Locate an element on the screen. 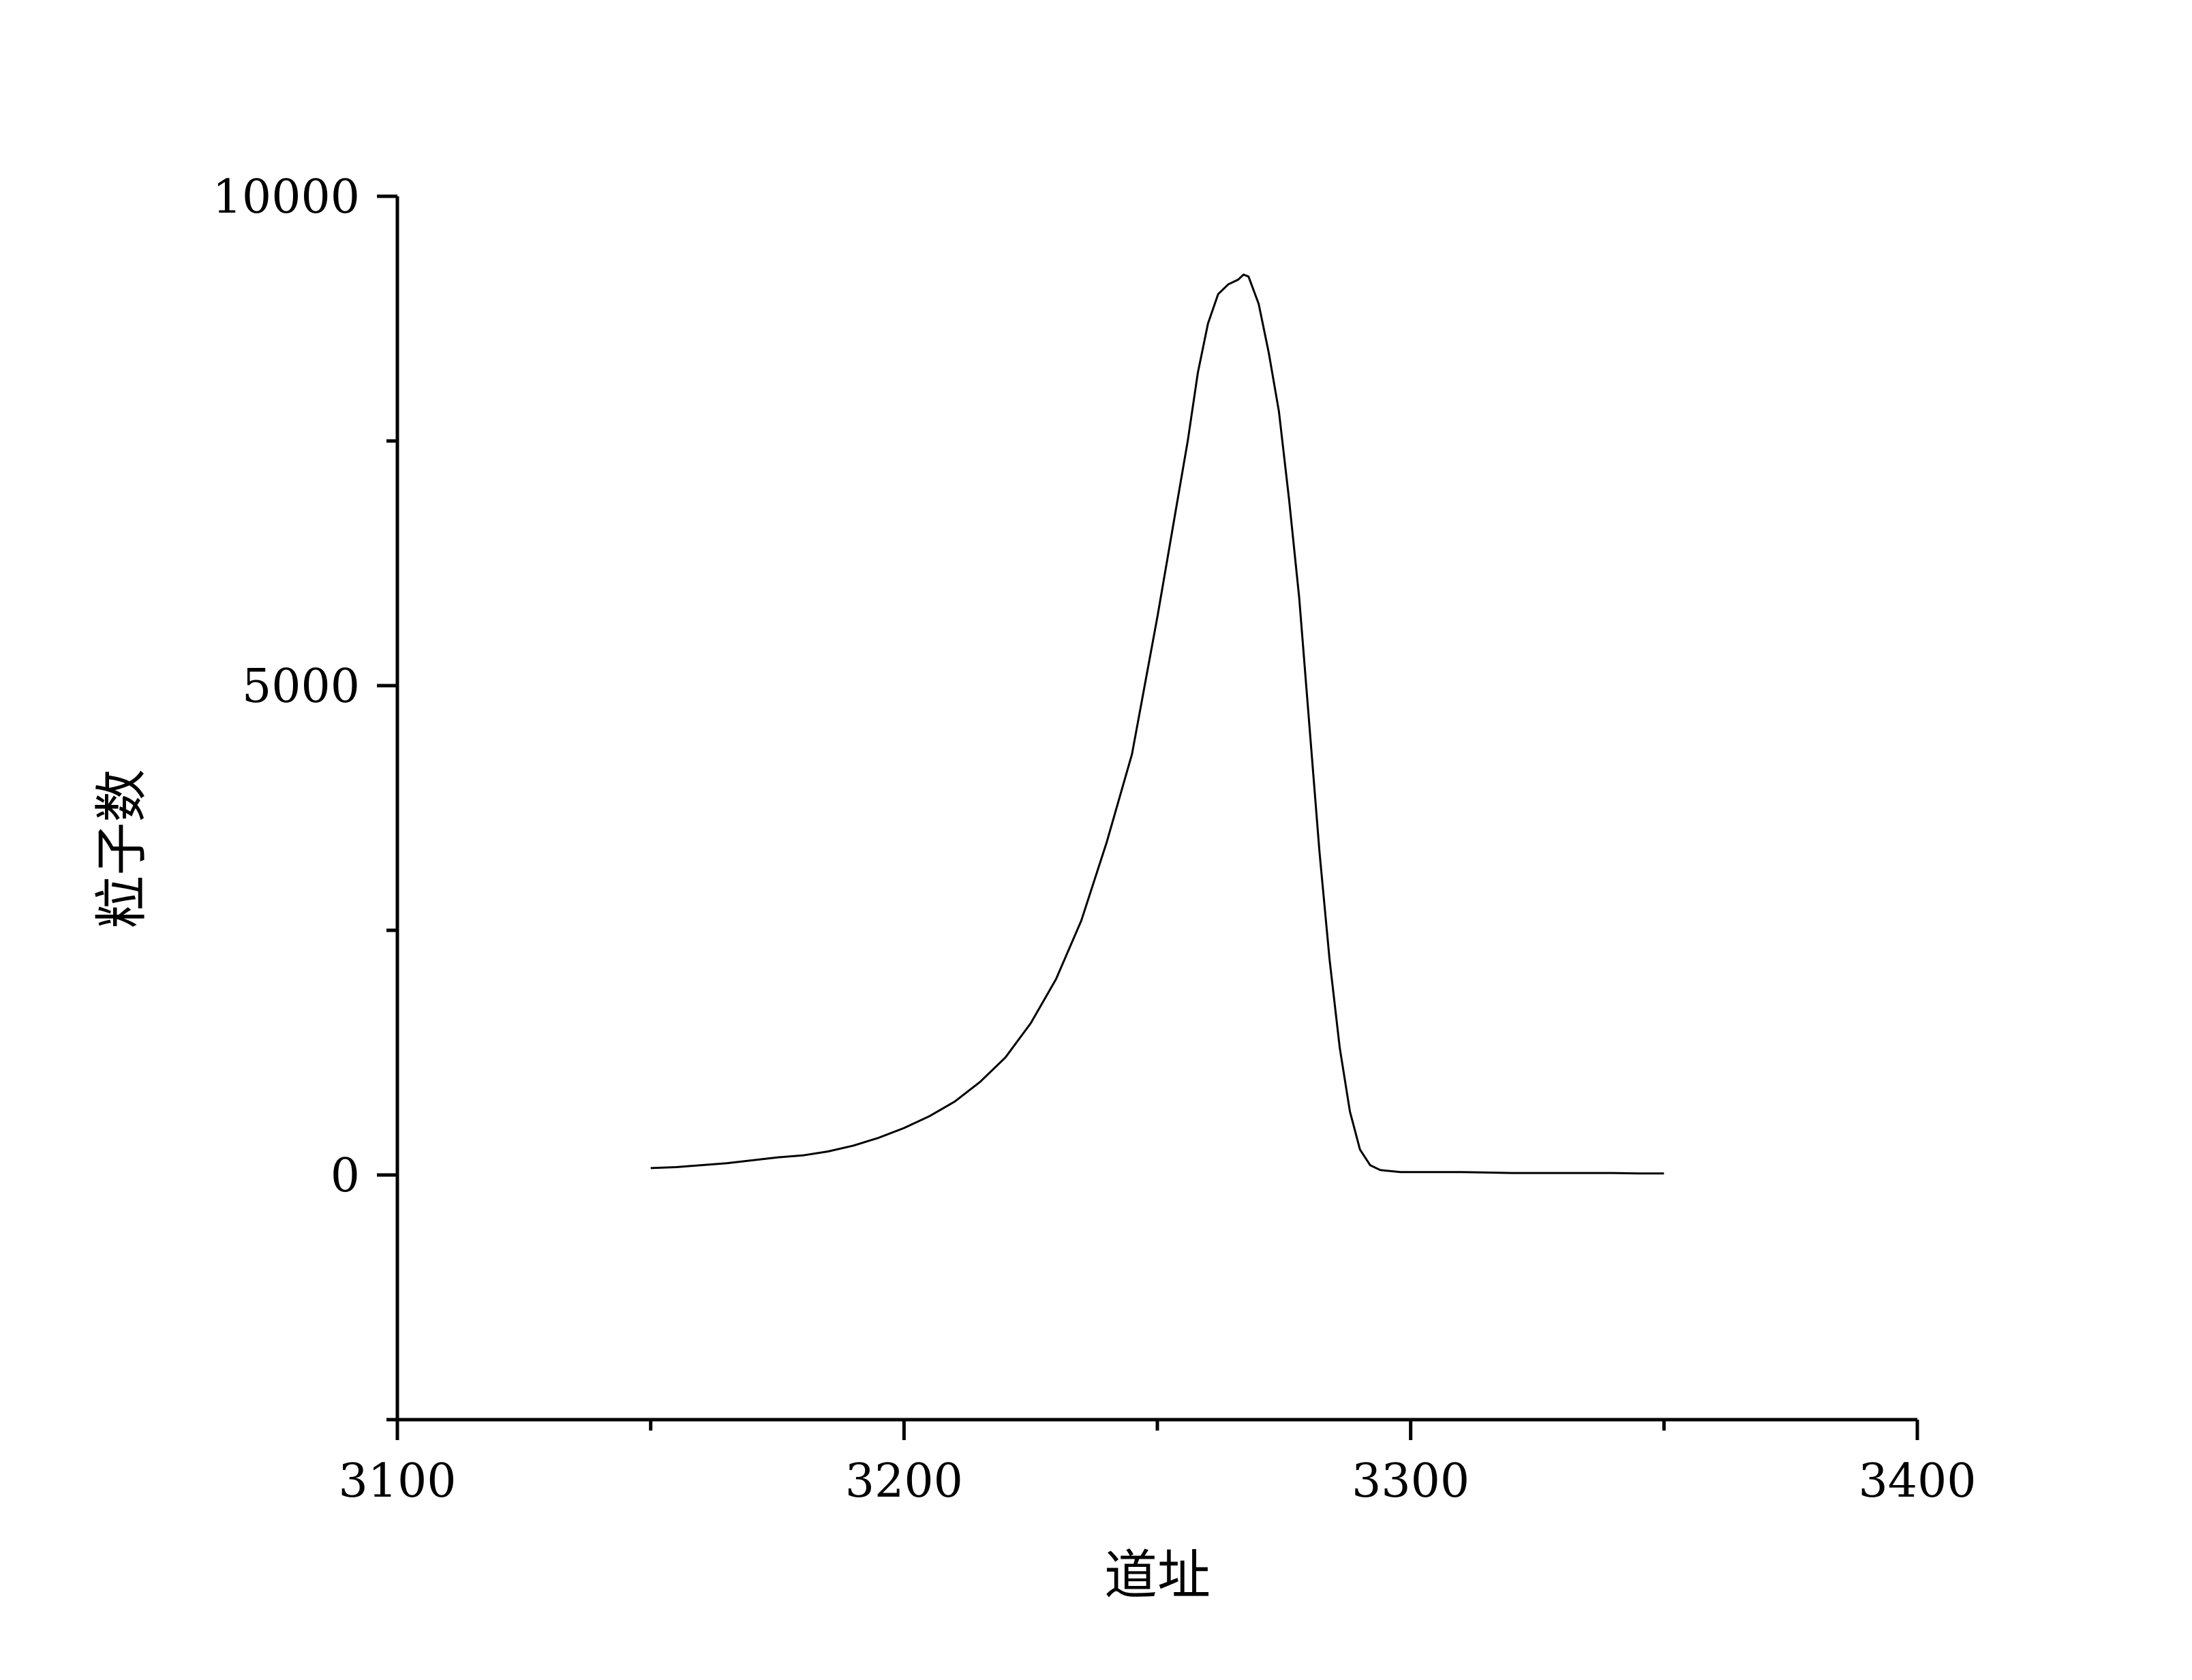  y-tick-label: 10000 is located at coordinates (286, 197).